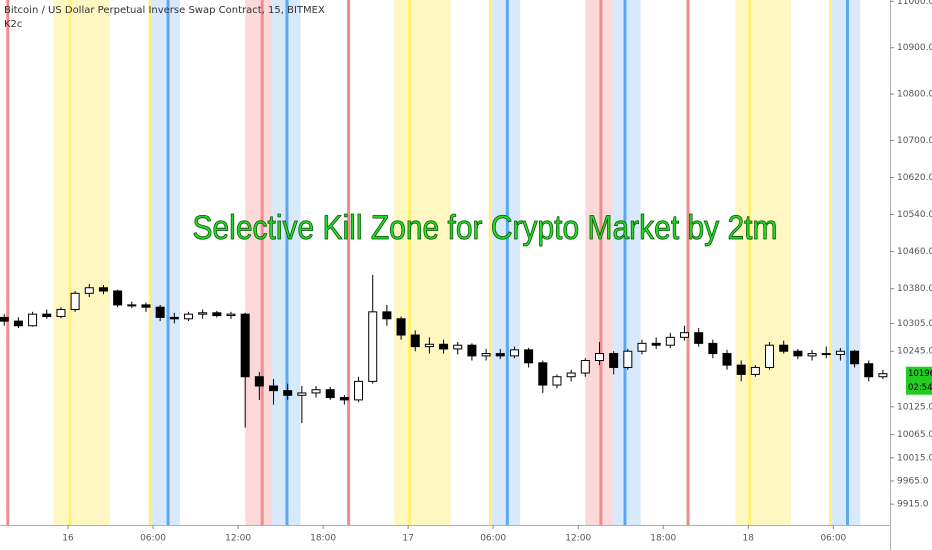 This screenshot has width=932, height=550. Describe the element at coordinates (914, 3) in the screenshot. I see `y-tick-label: 11000.0` at that location.